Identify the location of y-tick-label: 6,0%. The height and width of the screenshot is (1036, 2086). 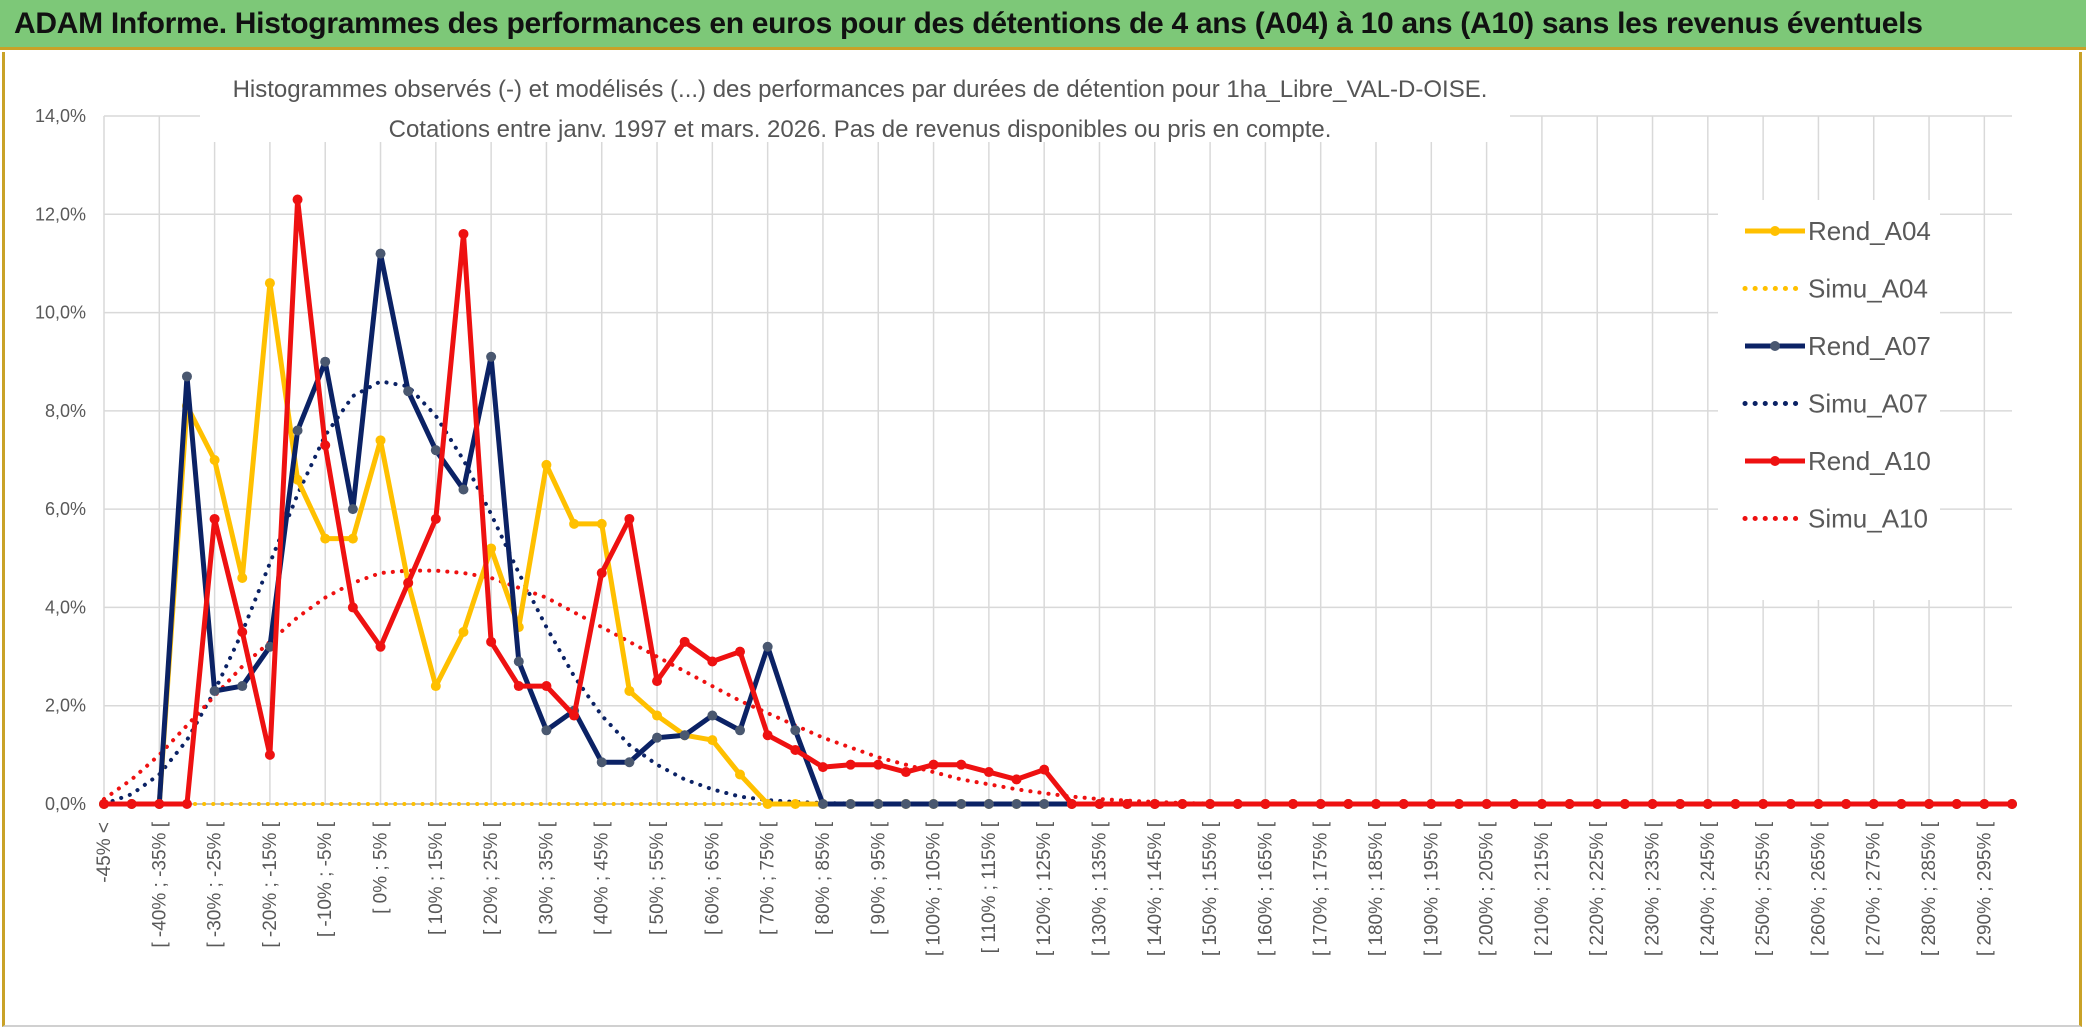
(65, 509).